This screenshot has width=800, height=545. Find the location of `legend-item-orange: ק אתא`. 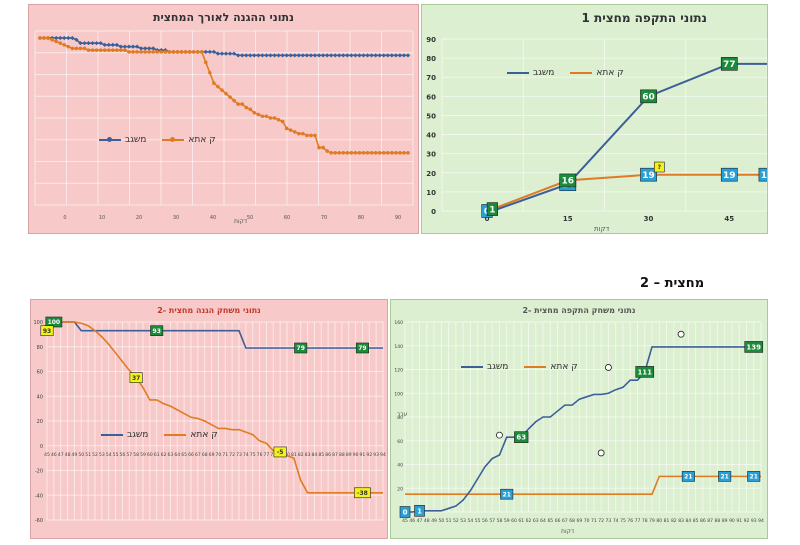

legend-item-orange: ק אתא is located at coordinates (189, 140).